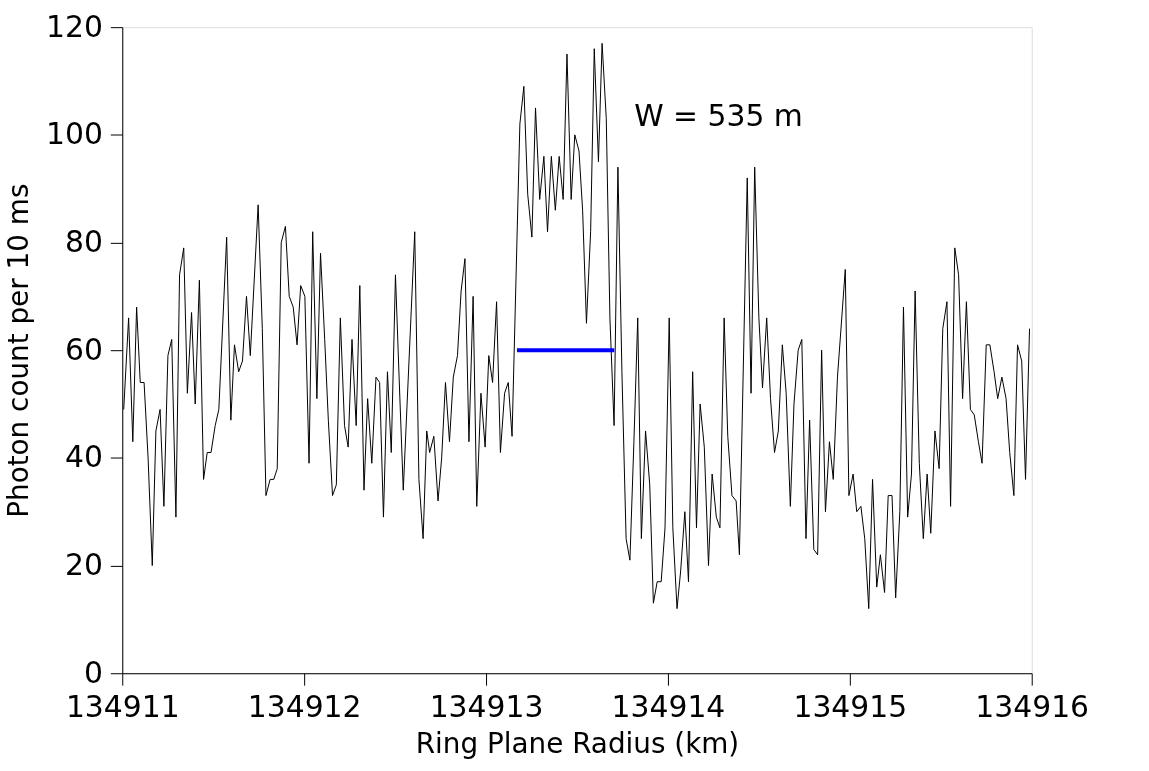  I want to click on y-tick-label: 100, so click(74, 134).